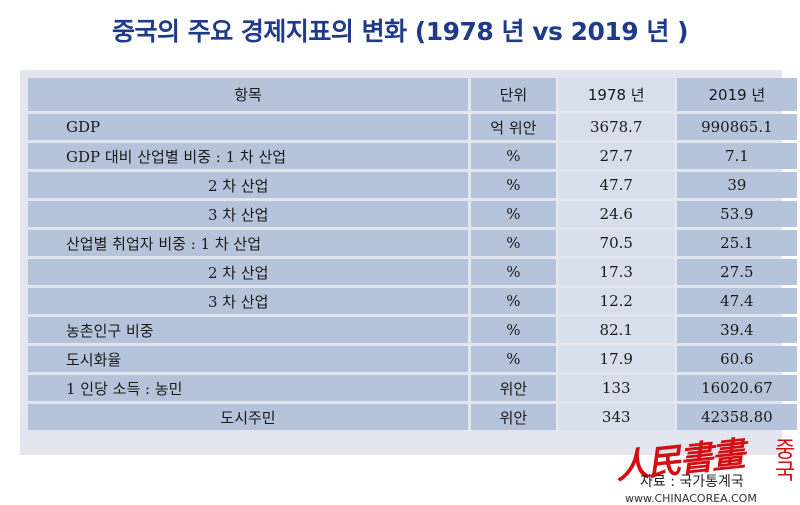  Describe the element at coordinates (513, 94) in the screenshot. I see `header-unit: 단위` at that location.